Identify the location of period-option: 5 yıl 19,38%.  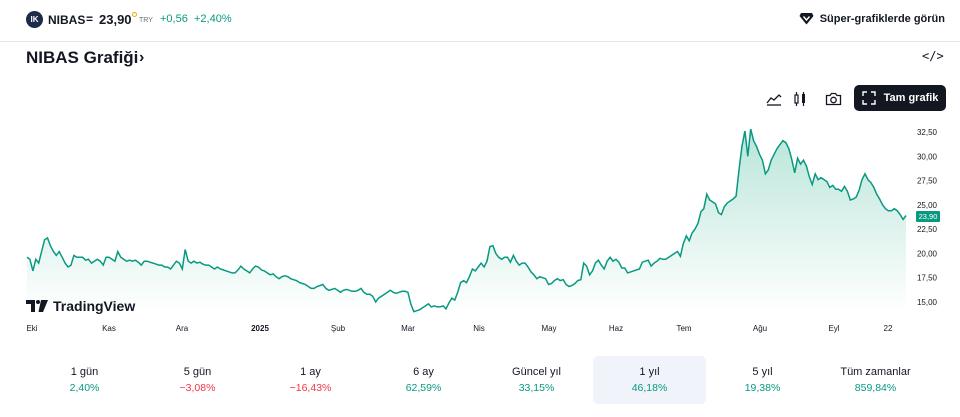
(762, 380).